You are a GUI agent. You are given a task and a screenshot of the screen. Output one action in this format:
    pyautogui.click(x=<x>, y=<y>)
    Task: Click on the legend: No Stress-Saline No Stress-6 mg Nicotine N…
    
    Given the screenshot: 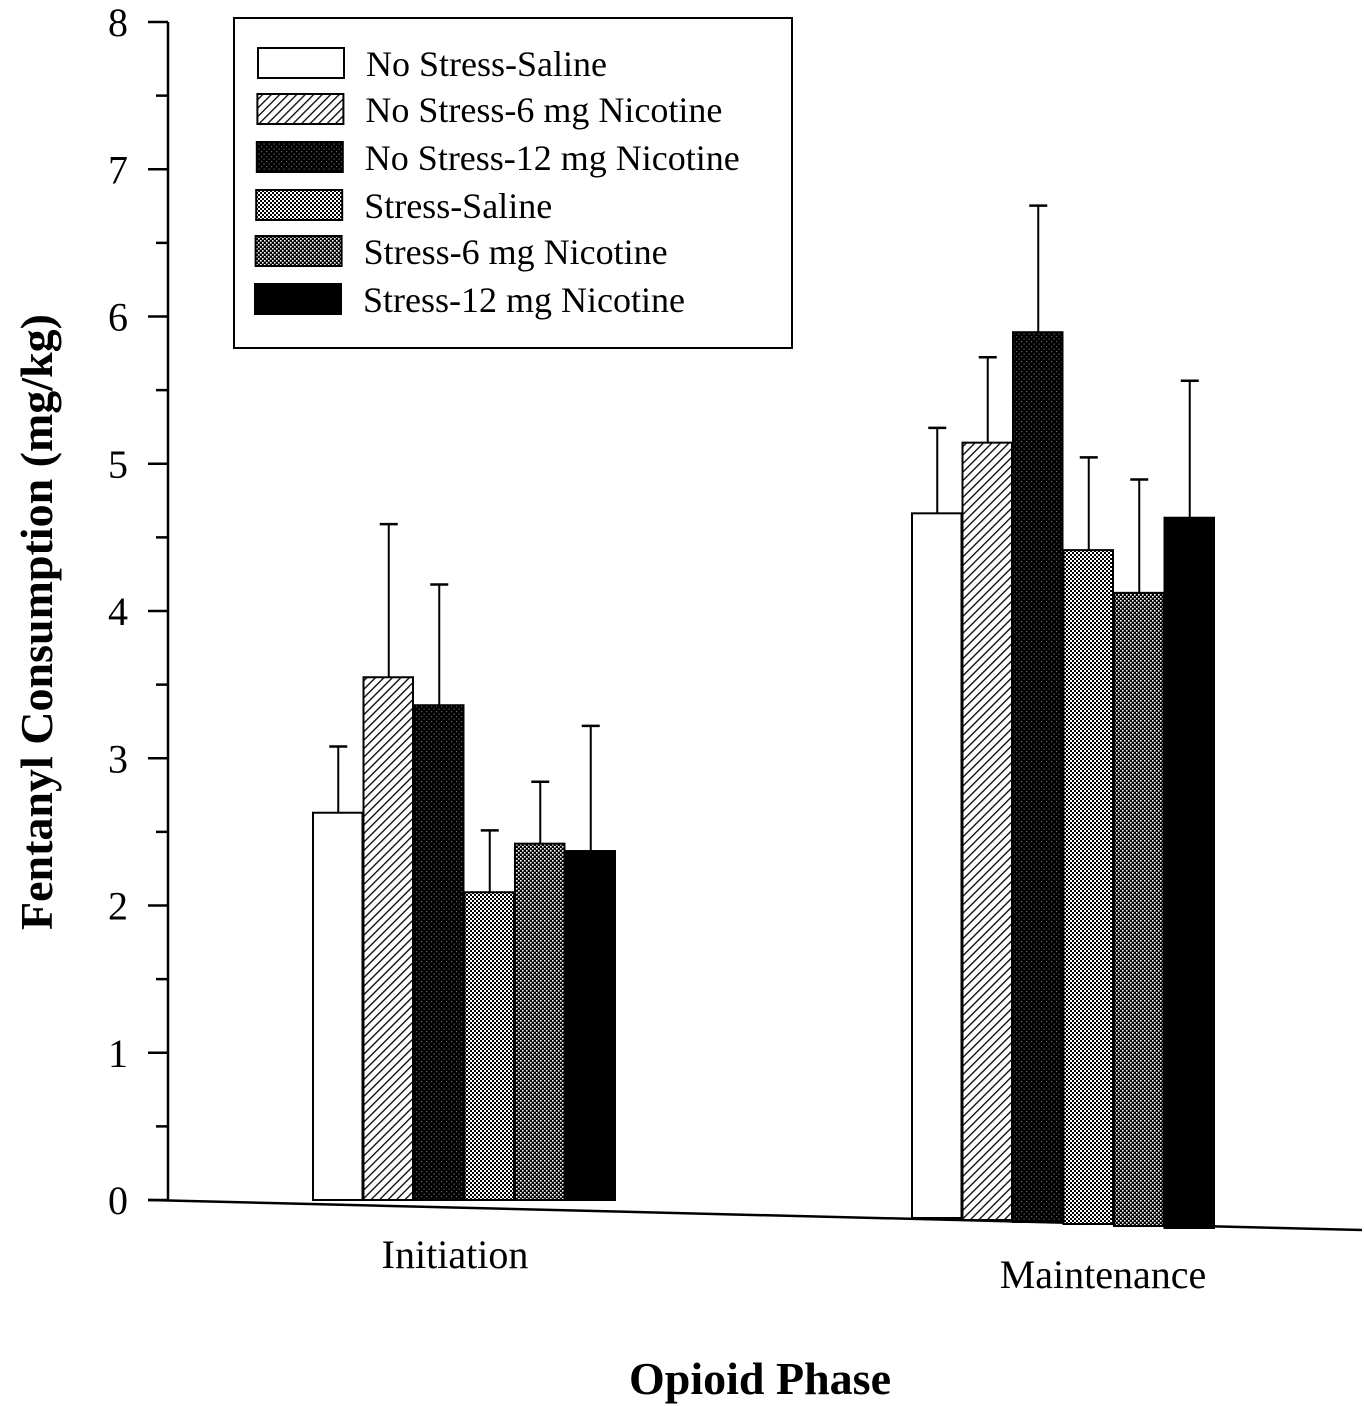 What is the action you would take?
    pyautogui.click(x=513, y=183)
    